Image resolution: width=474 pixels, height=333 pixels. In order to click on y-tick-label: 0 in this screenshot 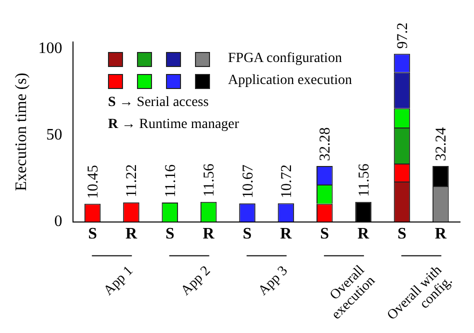, I will do `click(58, 221)`.